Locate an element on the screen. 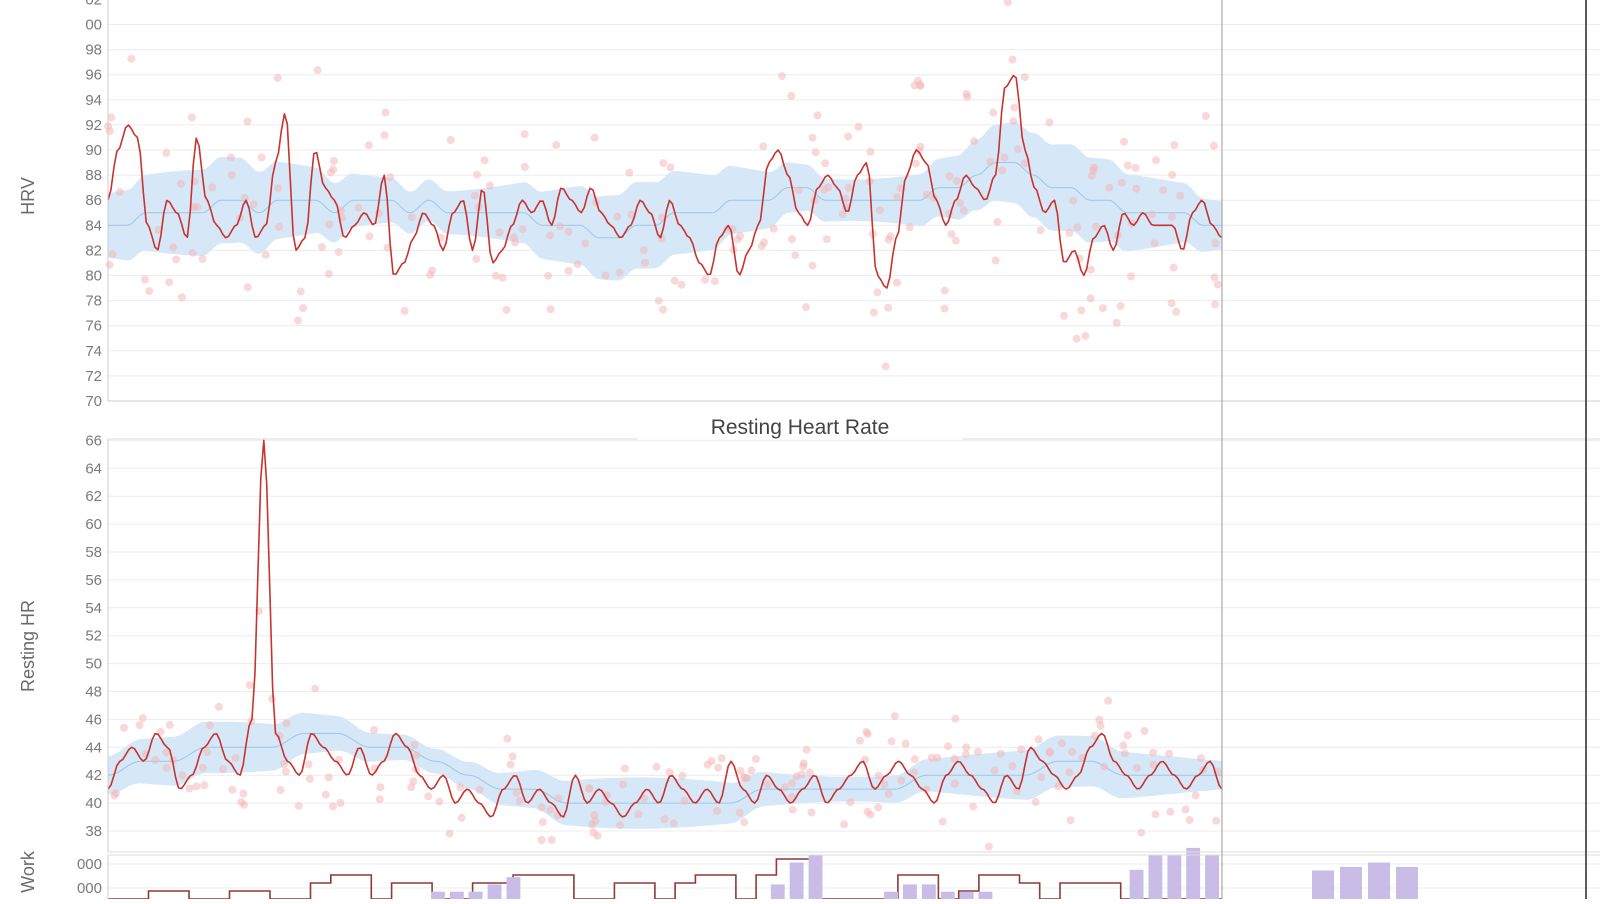 The height and width of the screenshot is (904, 1600). y-tick-label-0-3: 76 is located at coordinates (93, 326).